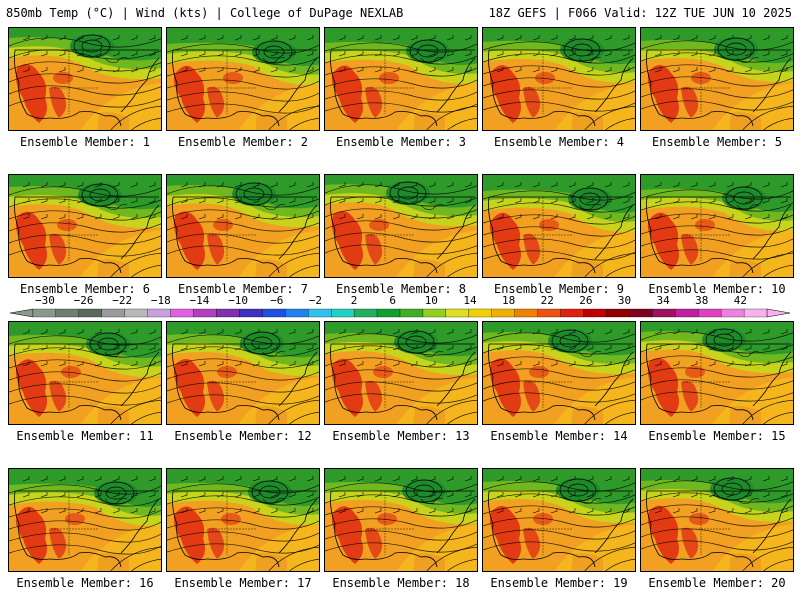 The image size is (800, 600). Describe the element at coordinates (547, 300) in the screenshot. I see `colorbar-tick-label: 22` at that location.